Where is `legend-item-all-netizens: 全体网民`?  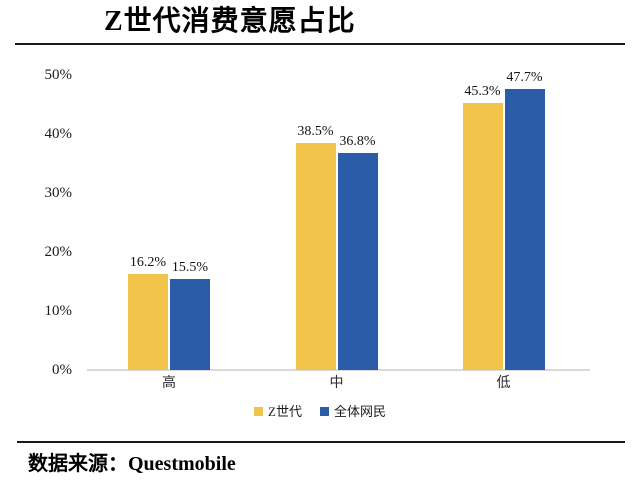
legend-item-all-netizens: 全体网民 is located at coordinates (352, 411).